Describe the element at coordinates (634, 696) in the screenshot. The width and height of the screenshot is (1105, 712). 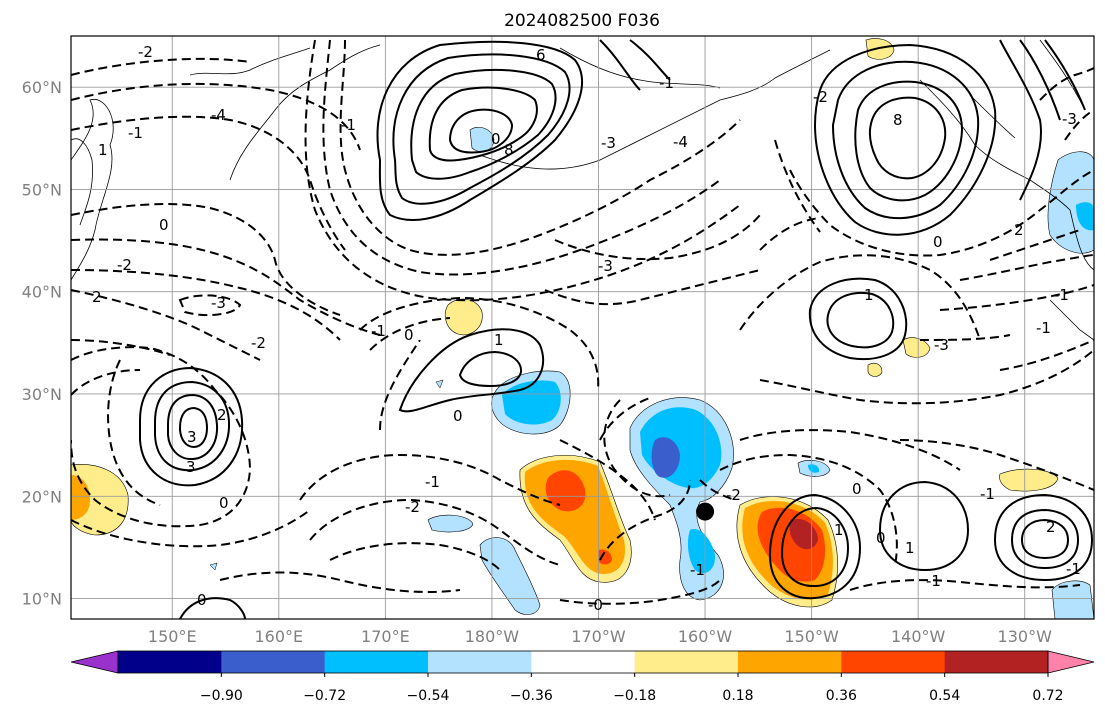
I see `colorbar-tick-label: −0.18` at that location.